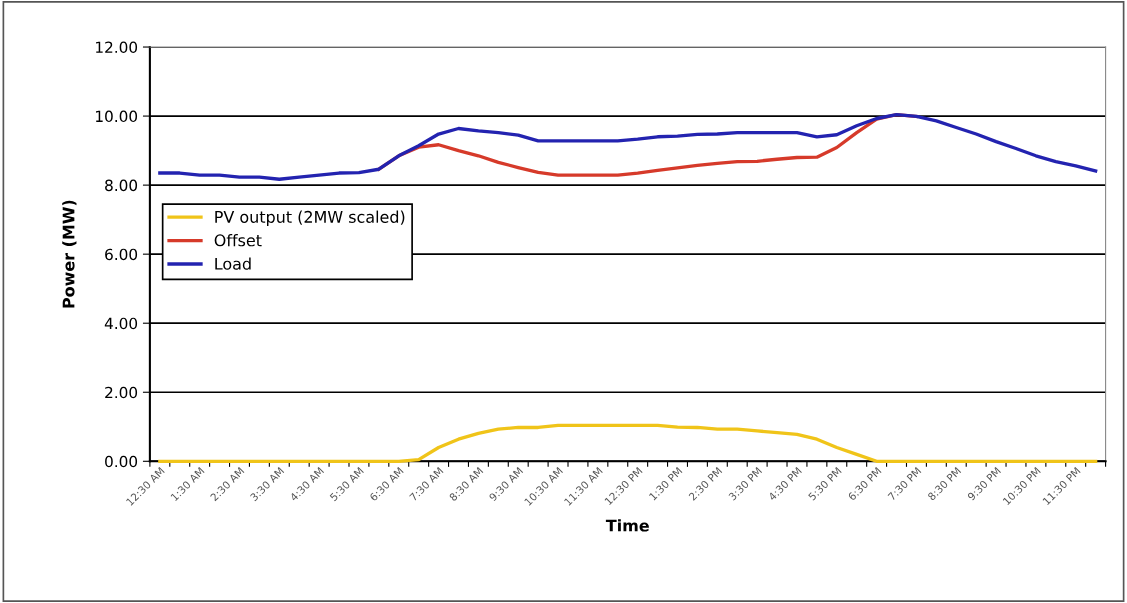 The width and height of the screenshot is (1127, 603). Describe the element at coordinates (121, 254) in the screenshot. I see `y-tick-label: 6.00` at that location.